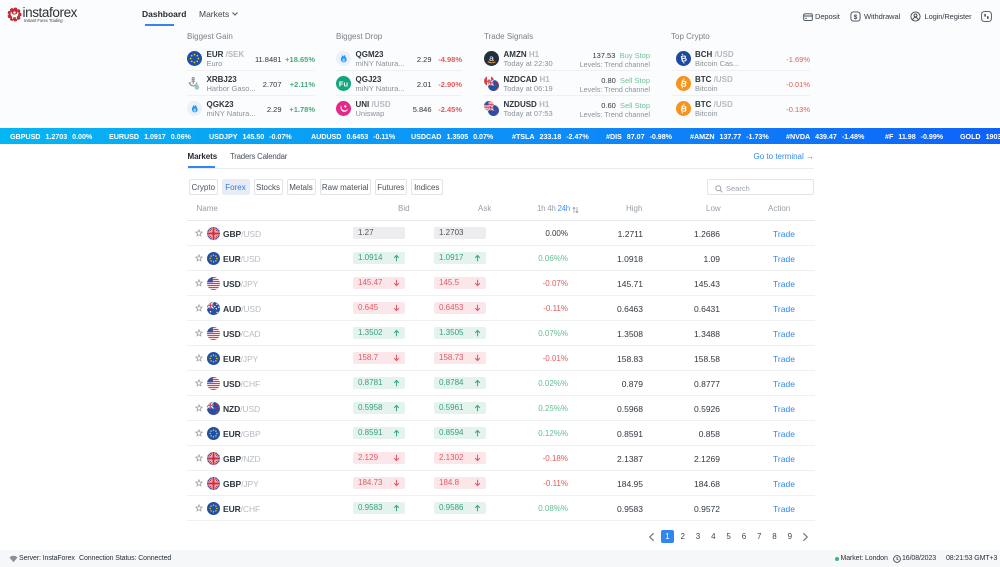 The image size is (1000, 567). Describe the element at coordinates (344, 83) in the screenshot. I see `svg-text: Fu` at that location.